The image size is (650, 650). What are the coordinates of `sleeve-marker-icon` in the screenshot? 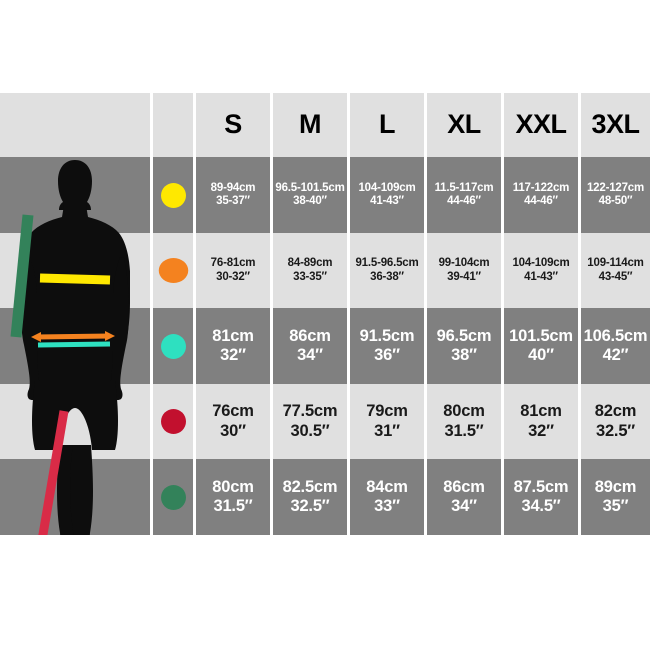 It's located at (173, 497).